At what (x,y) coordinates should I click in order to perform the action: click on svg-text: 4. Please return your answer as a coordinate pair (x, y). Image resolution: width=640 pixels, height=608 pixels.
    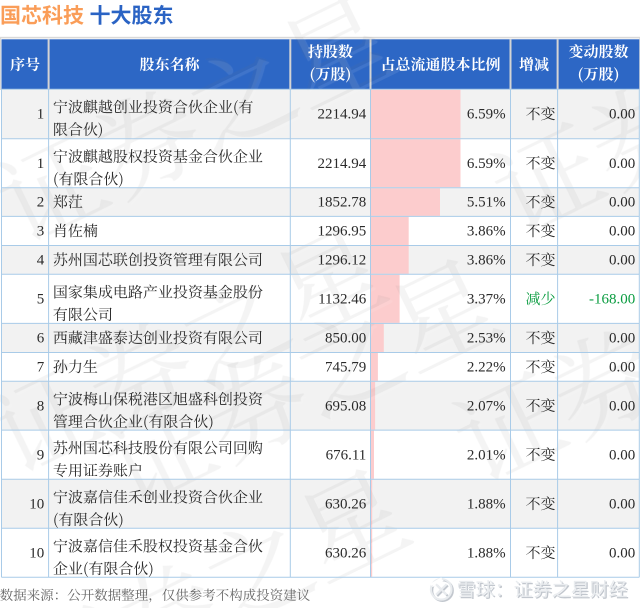
    Looking at the image, I should click on (41, 261).